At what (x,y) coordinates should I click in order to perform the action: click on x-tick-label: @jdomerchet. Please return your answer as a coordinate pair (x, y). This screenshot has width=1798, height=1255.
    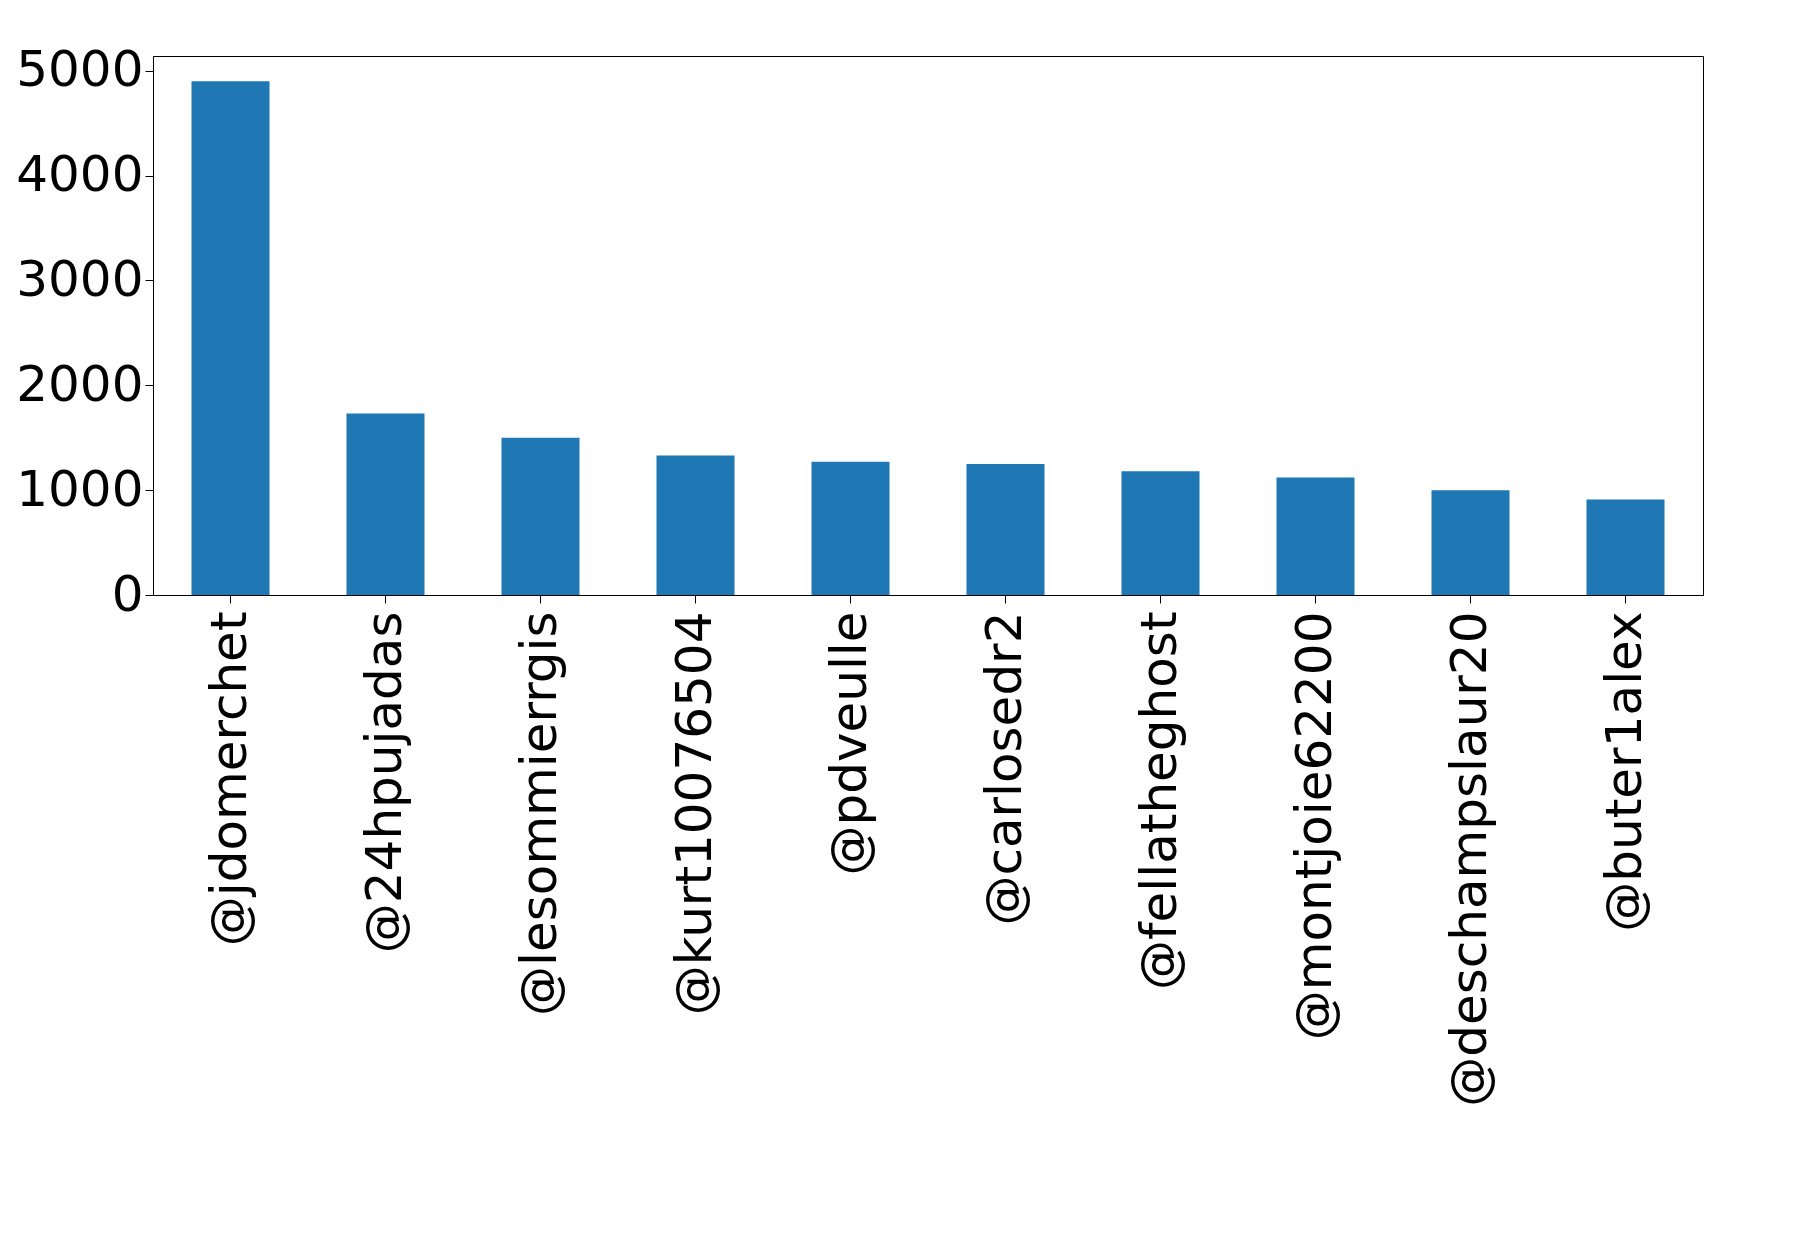
    Looking at the image, I should click on (228, 779).